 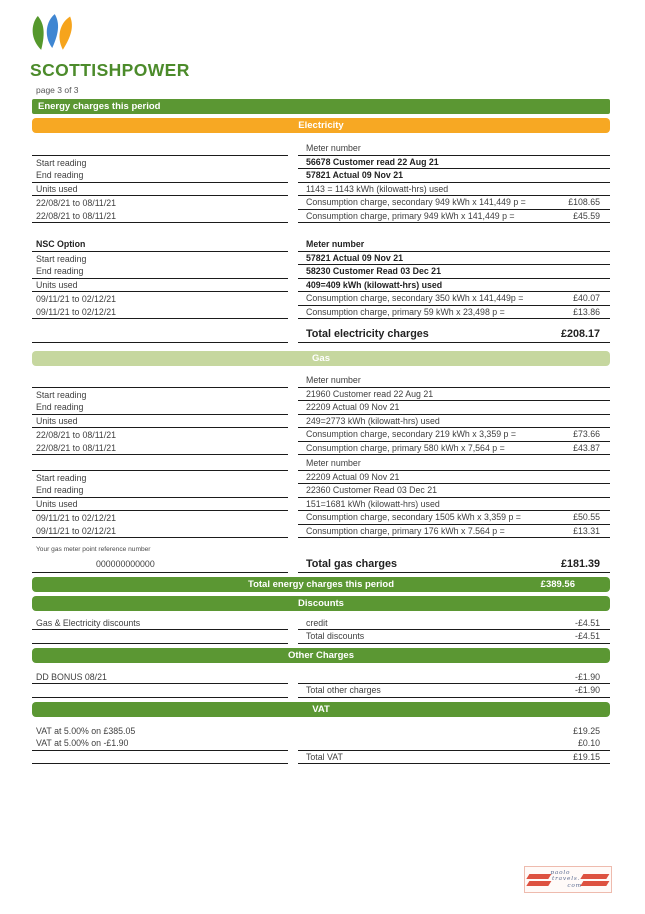 I want to click on row-label: Gas & Electricity discounts, so click(x=160, y=623).